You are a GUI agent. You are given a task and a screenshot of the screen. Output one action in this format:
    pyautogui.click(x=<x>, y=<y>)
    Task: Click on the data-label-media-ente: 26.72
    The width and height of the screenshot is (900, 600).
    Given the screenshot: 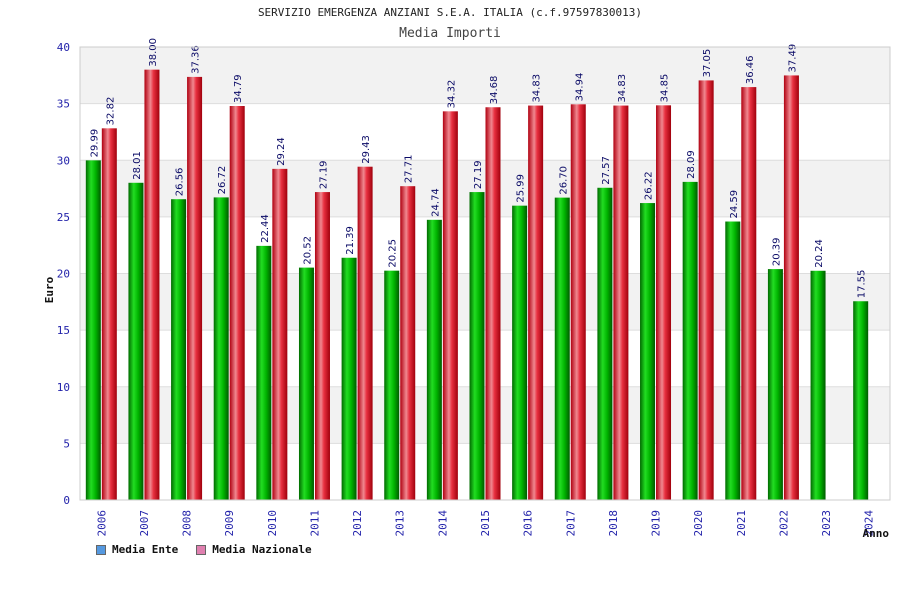 What is the action you would take?
    pyautogui.click(x=222, y=180)
    